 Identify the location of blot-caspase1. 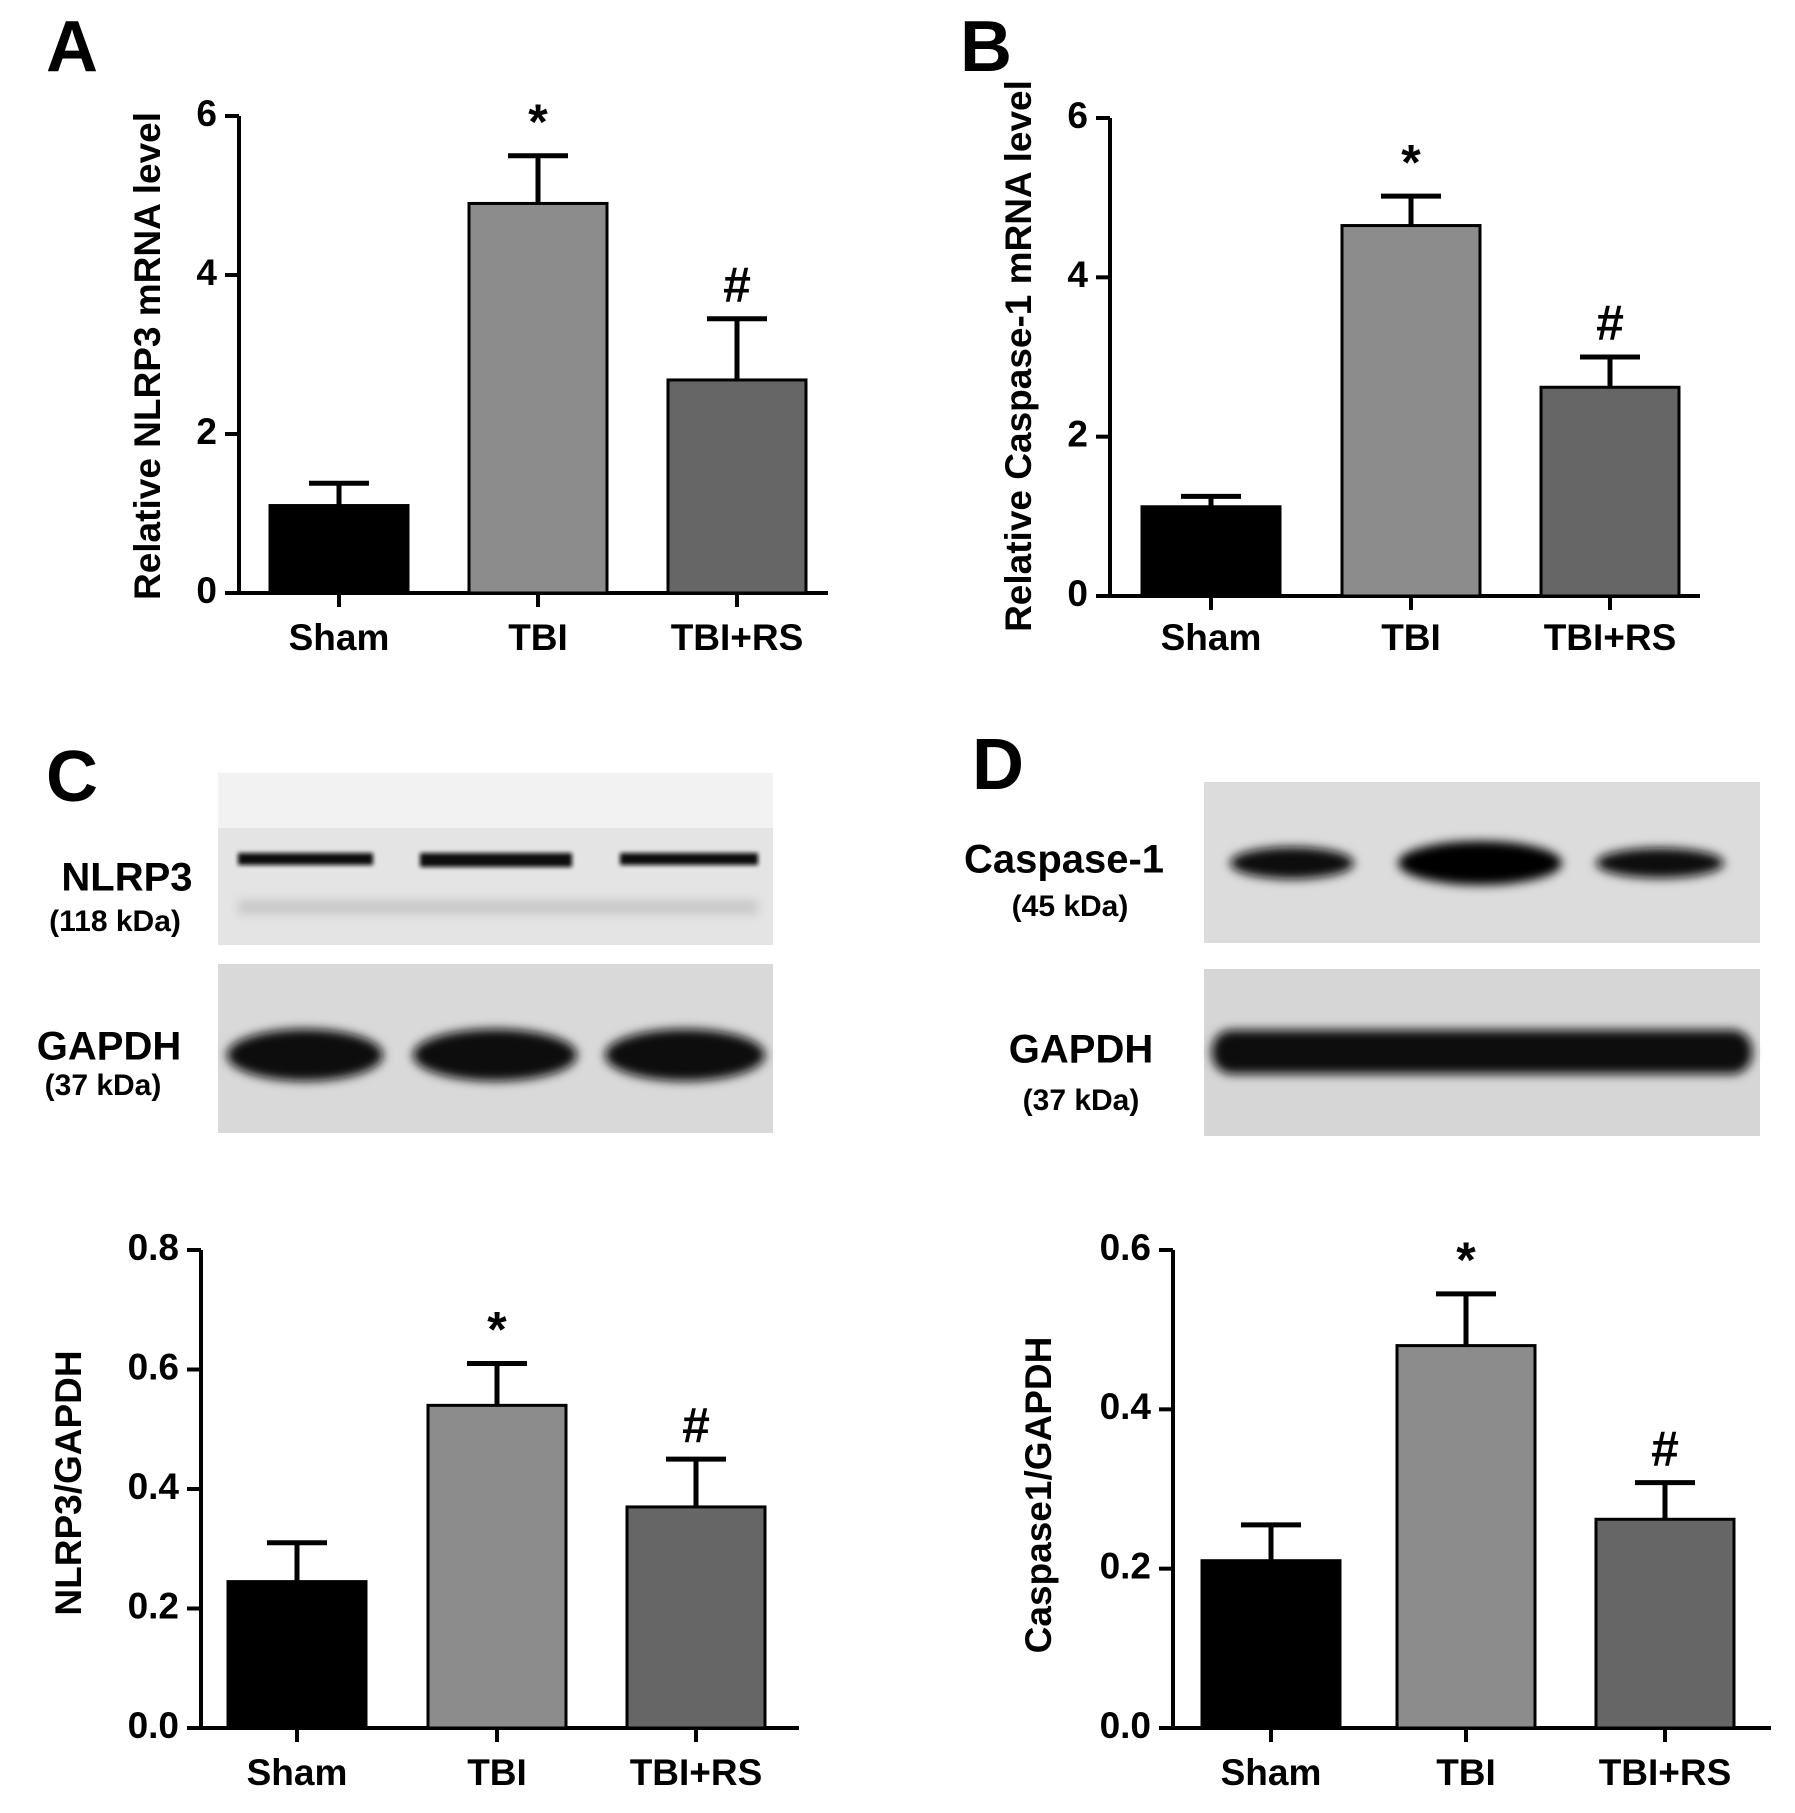
(1482, 862).